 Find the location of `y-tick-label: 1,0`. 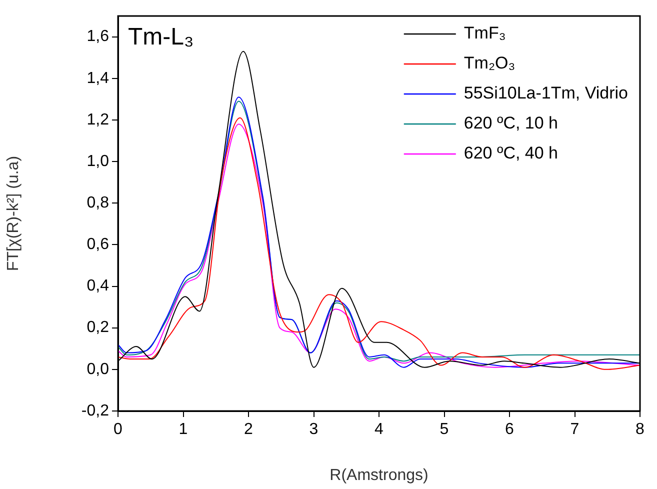

y-tick-label: 1,0 is located at coordinates (98, 161).